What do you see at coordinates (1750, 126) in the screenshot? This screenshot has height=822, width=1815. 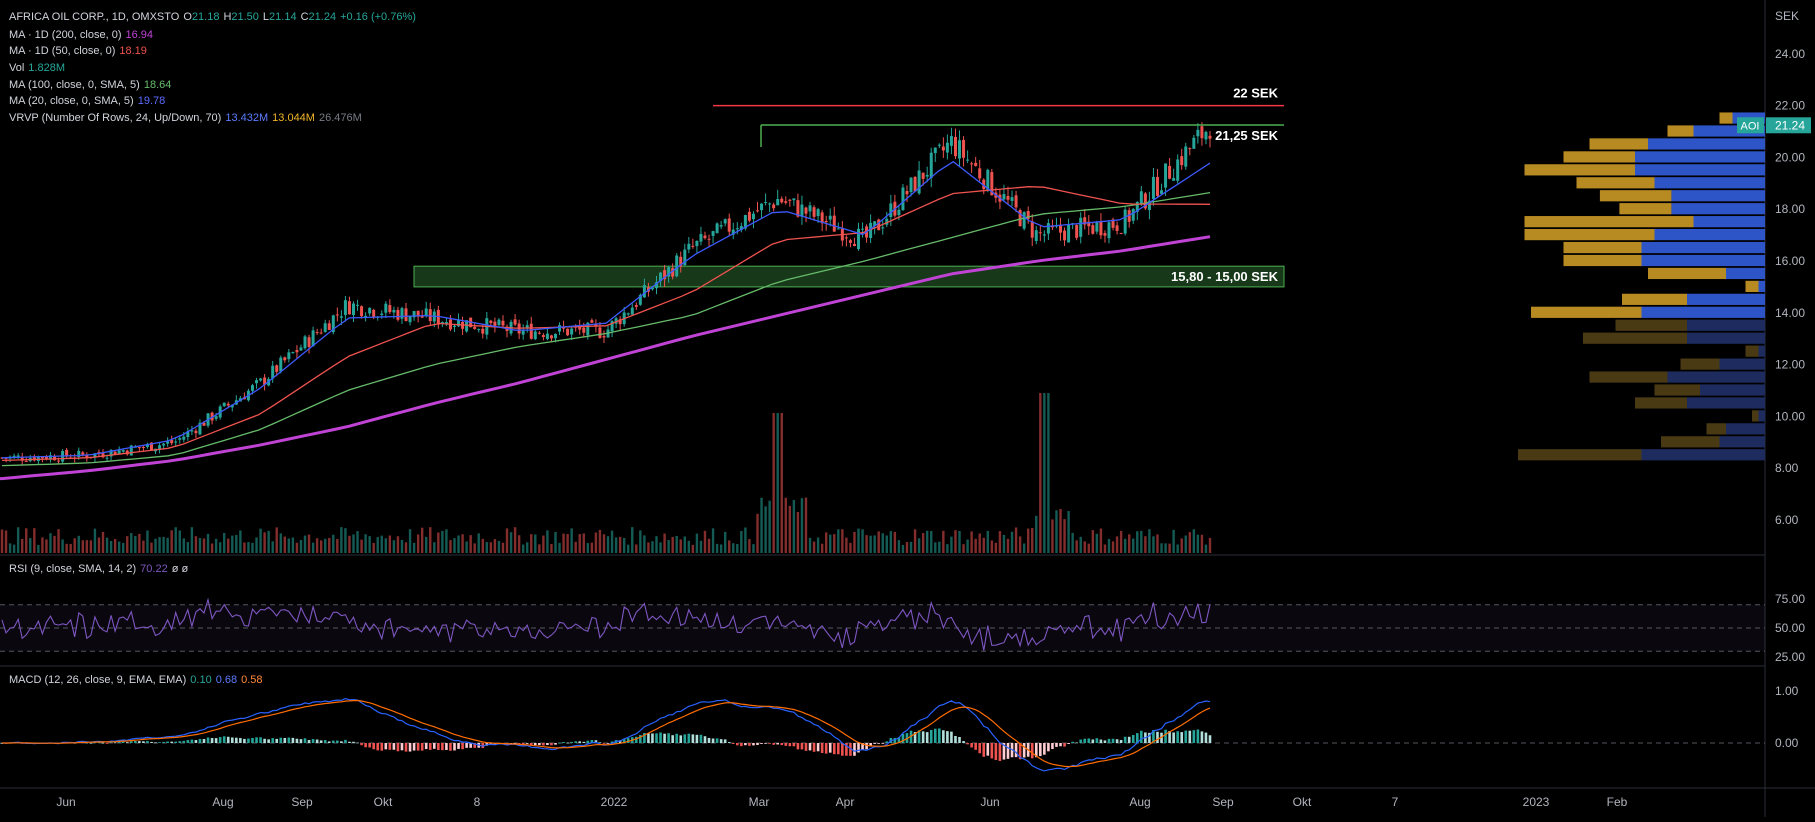 I see `symbol-tag: AOI` at bounding box center [1750, 126].